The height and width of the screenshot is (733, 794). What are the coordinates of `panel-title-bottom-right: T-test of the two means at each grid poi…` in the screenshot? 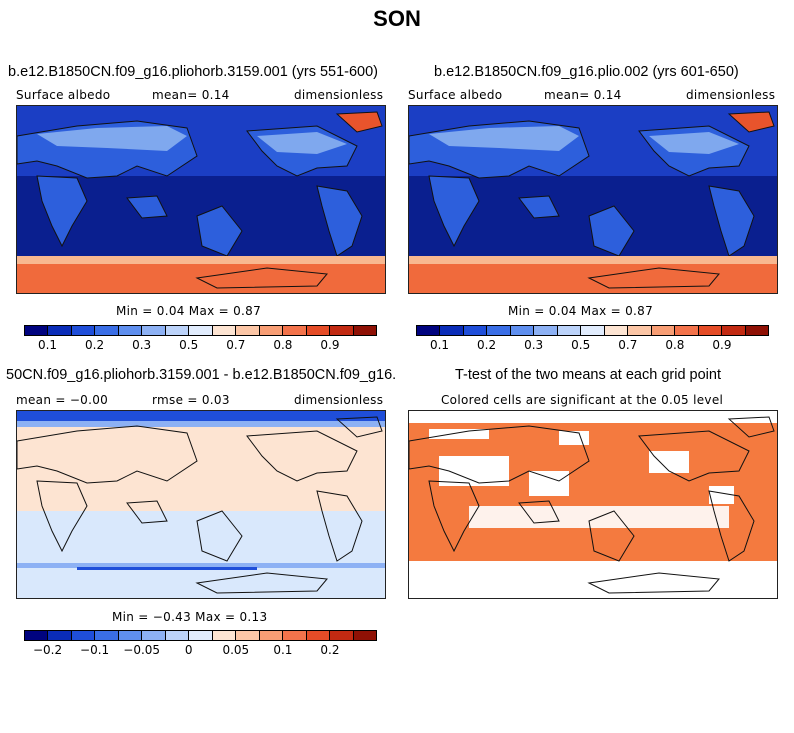 It's located at (588, 375).